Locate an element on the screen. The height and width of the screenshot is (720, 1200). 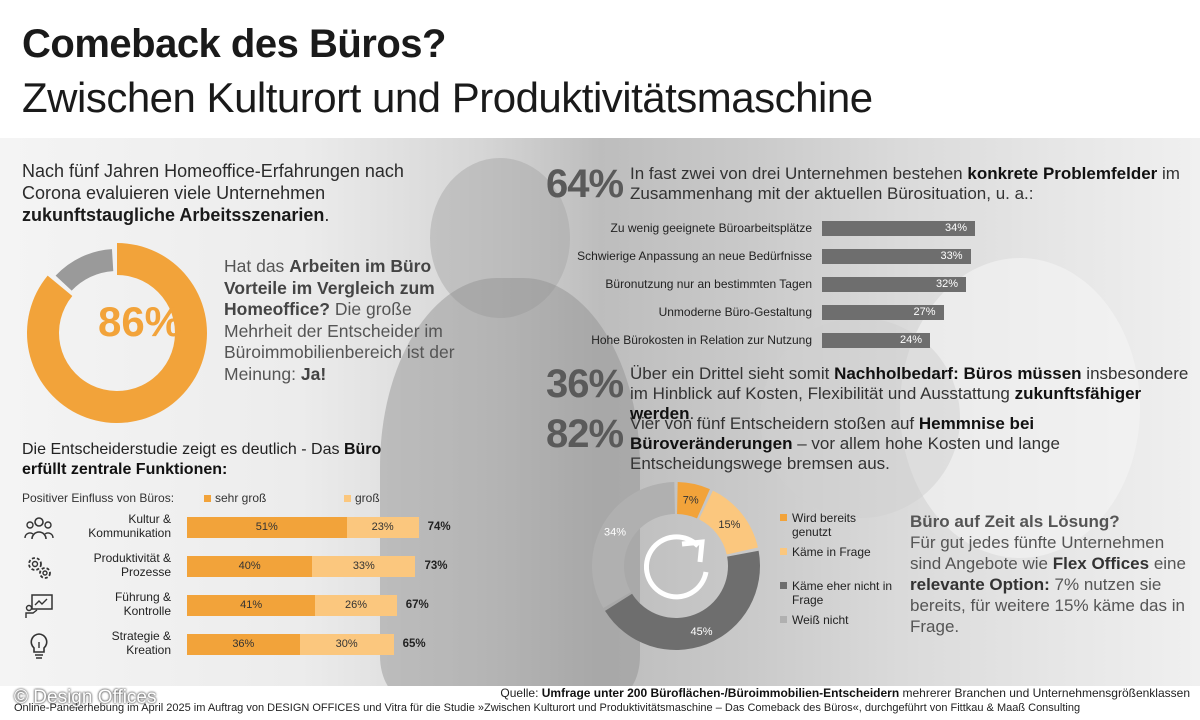
function-total: 74% is located at coordinates (439, 527).